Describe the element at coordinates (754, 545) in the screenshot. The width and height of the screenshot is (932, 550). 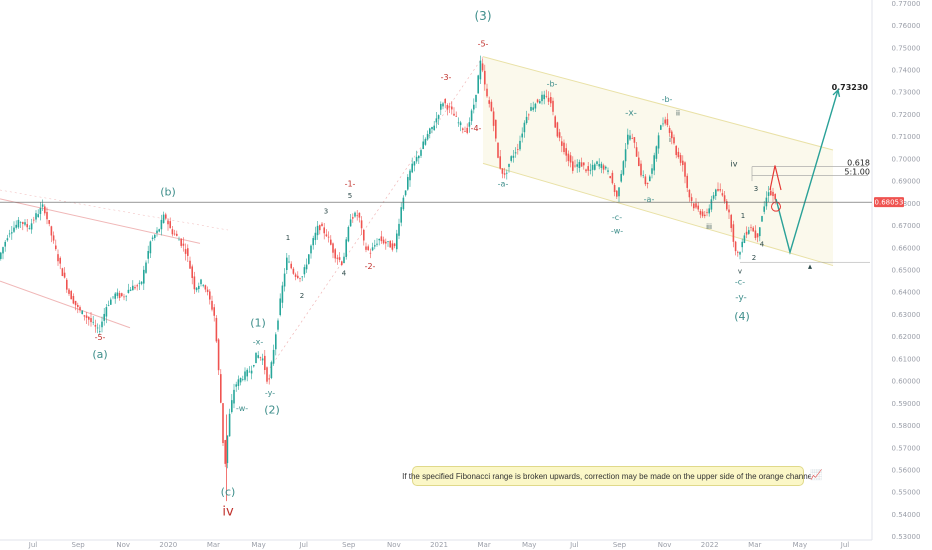
I see `date-tick-16: Mar` at that location.